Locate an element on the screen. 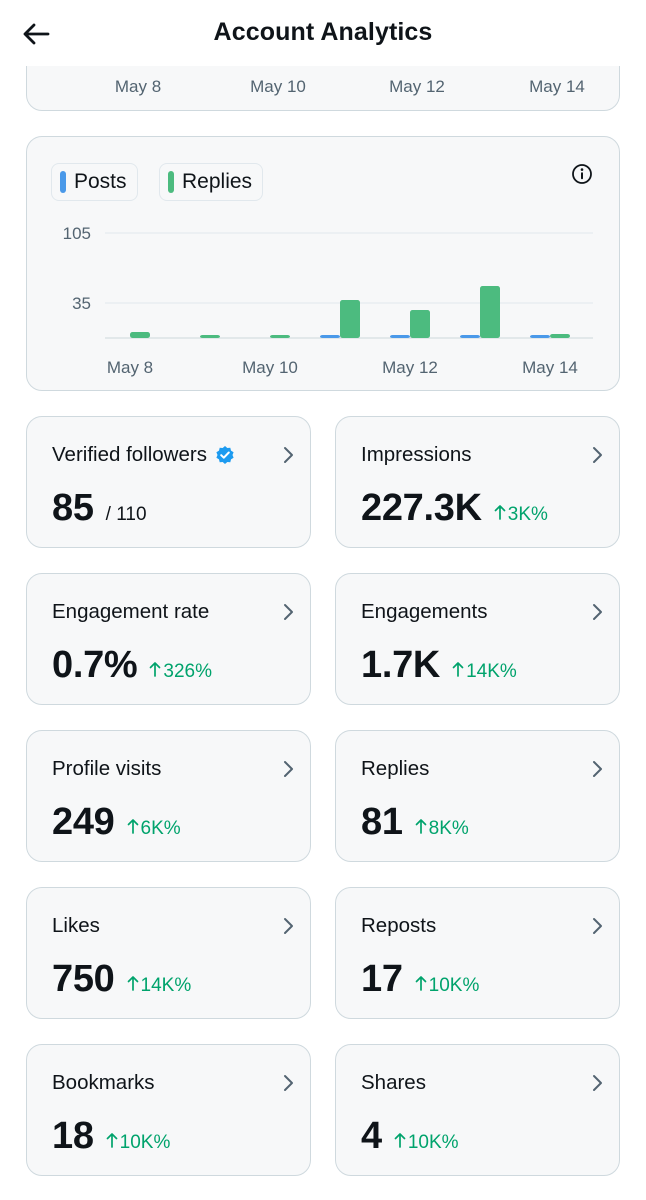 The height and width of the screenshot is (1200, 646). metric-label: Profile visits is located at coordinates (107, 768).